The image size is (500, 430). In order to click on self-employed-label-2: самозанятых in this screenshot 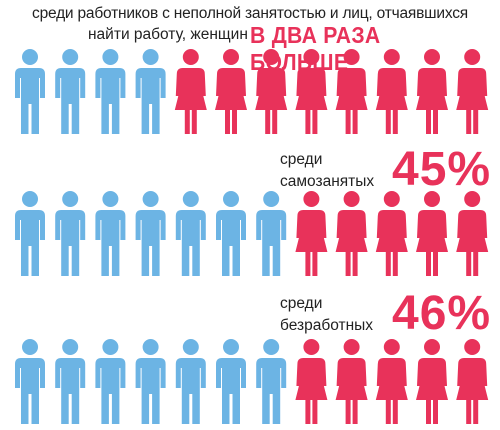, I will do `click(327, 181)`.